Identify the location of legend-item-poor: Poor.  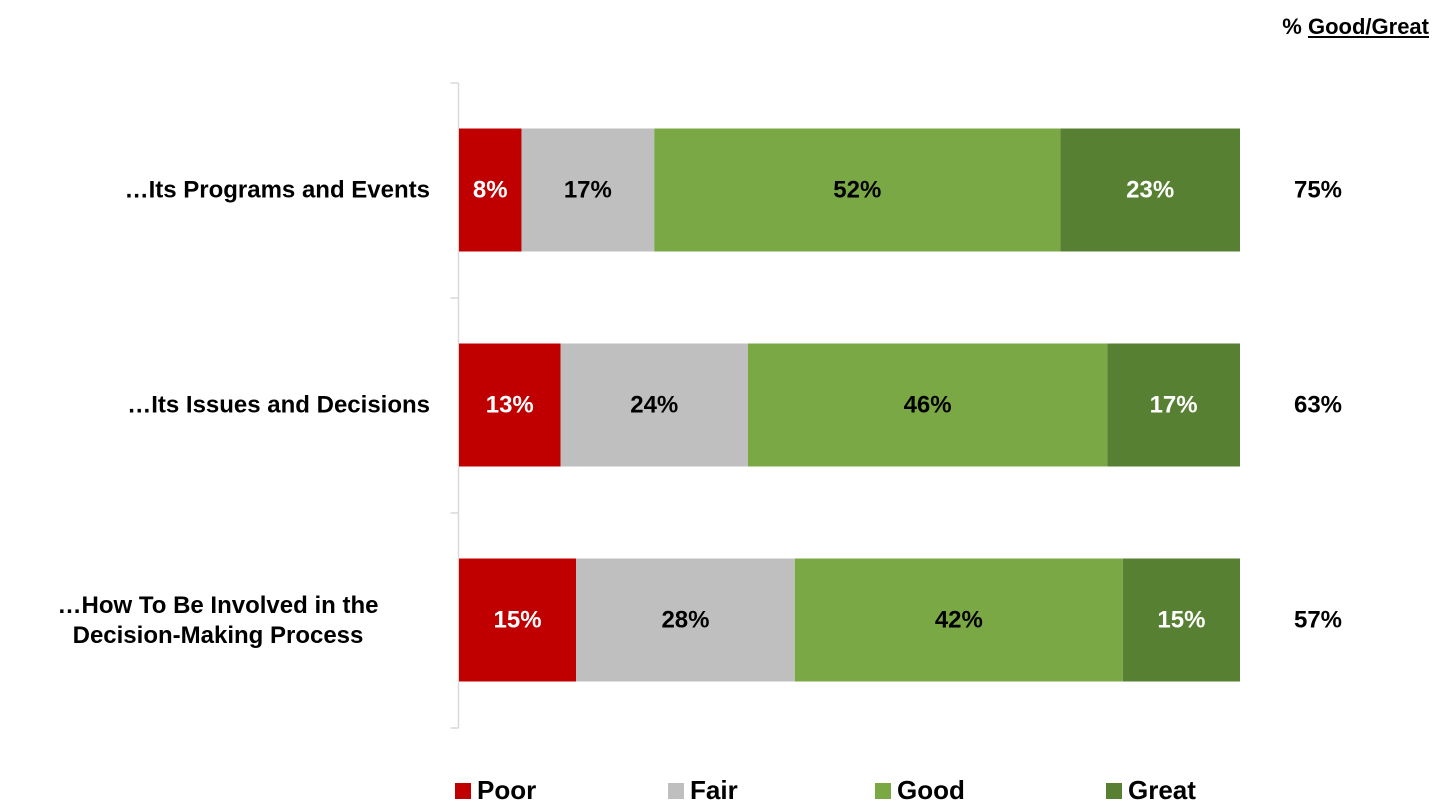
(495, 790).